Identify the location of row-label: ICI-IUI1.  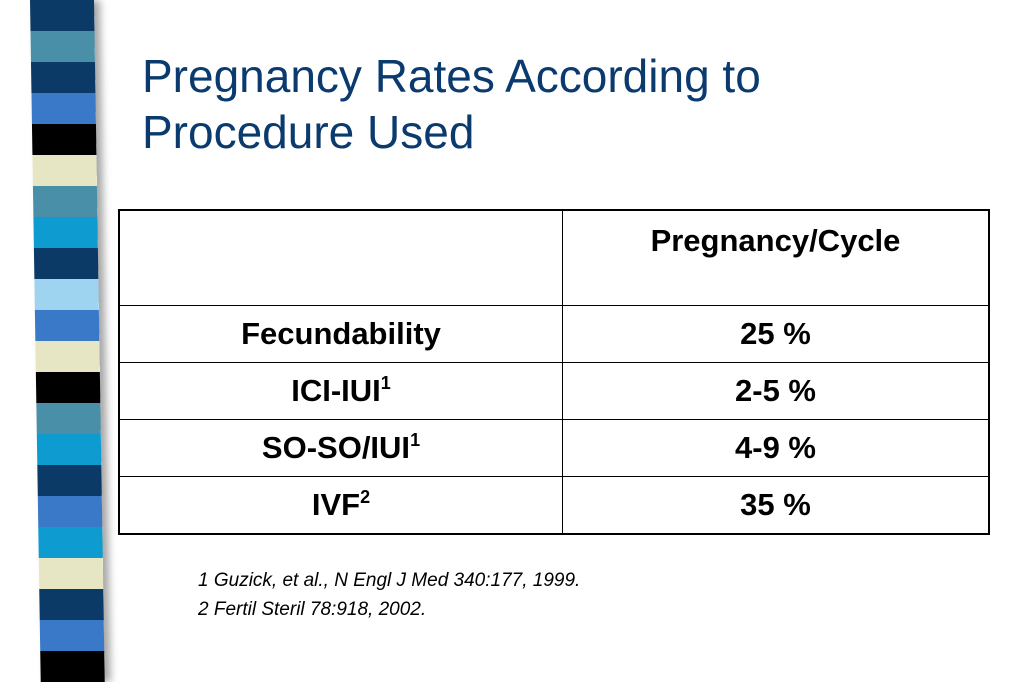
(340, 391).